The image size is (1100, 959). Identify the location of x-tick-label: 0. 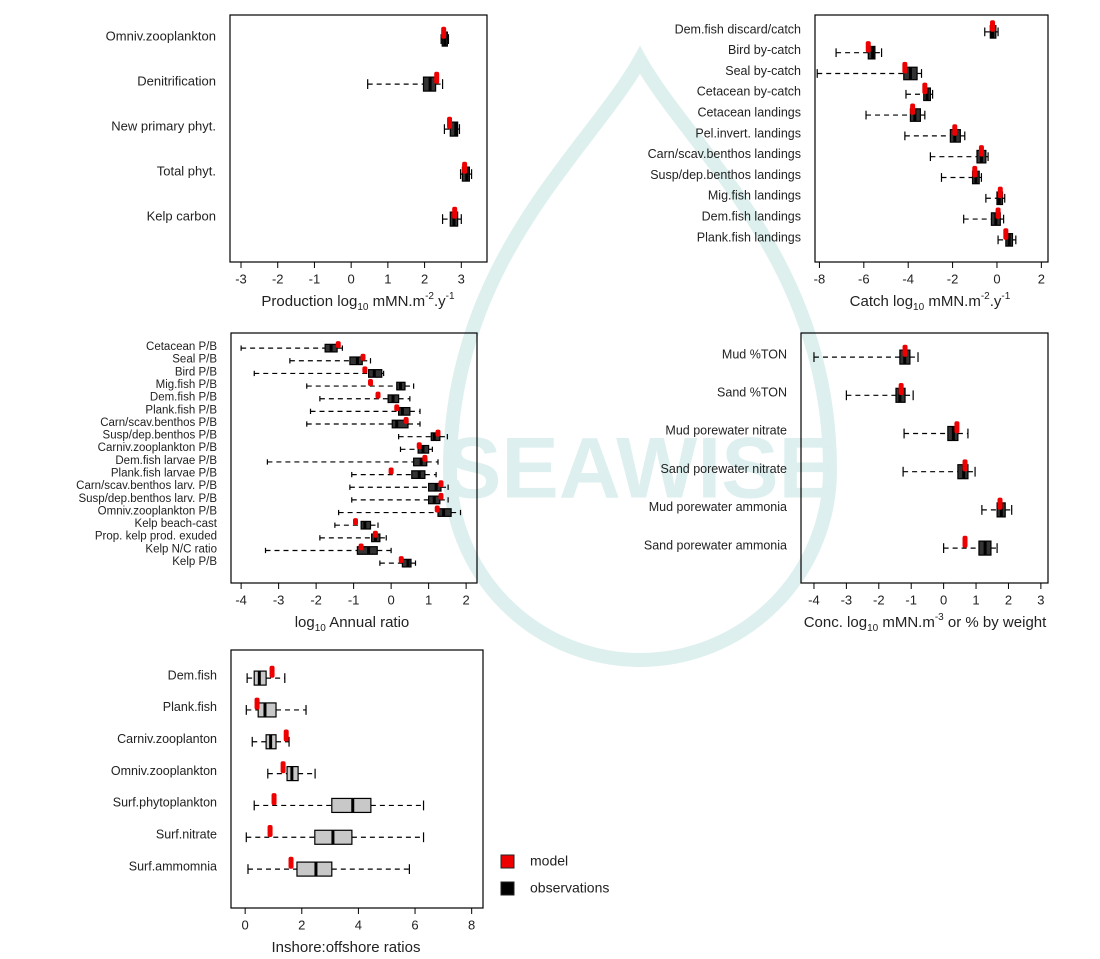
(391, 599).